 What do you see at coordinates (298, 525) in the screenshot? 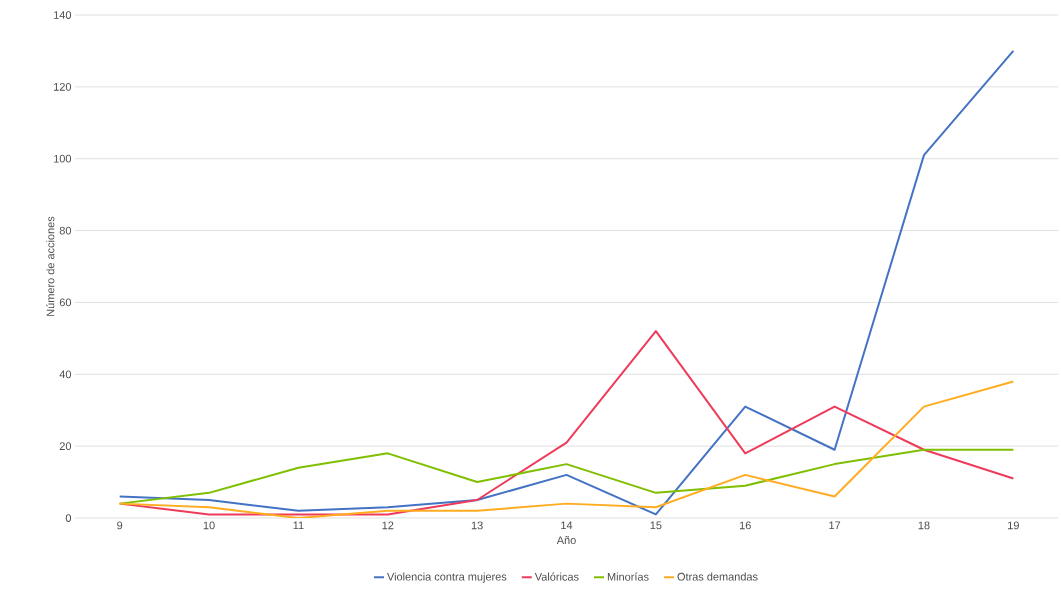
I see `x-tick-label: 11` at bounding box center [298, 525].